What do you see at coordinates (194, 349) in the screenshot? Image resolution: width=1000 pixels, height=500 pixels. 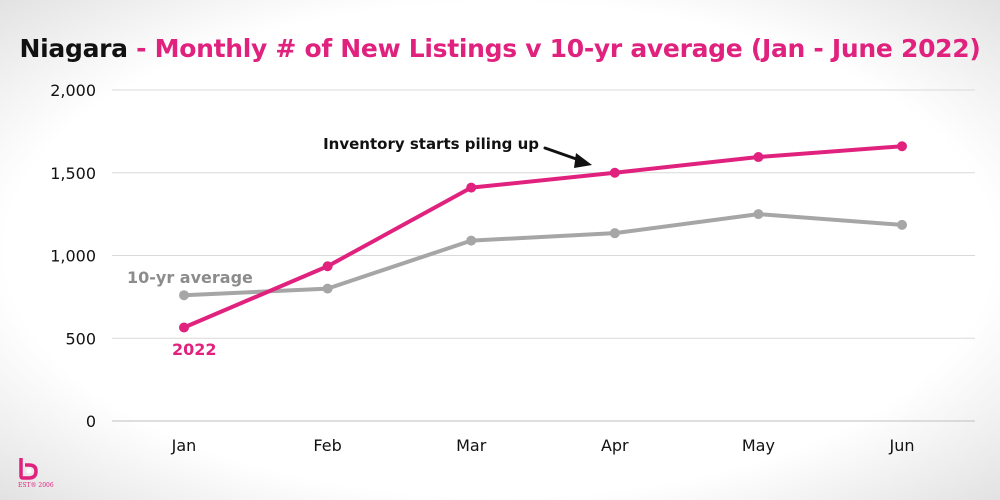 I see `series-label-2022: 2022` at bounding box center [194, 349].